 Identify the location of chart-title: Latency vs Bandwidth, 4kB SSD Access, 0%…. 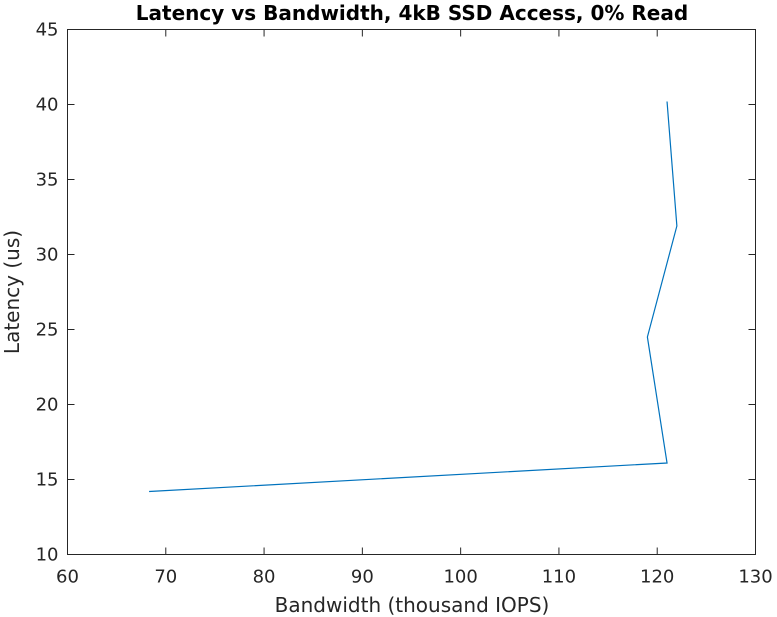
(412, 13).